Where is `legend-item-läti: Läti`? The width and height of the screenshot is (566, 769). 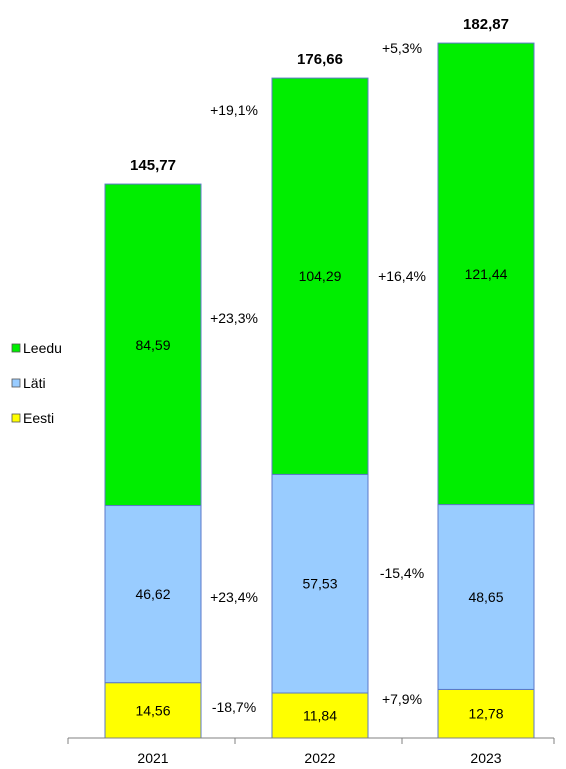 legend-item-läti: Läti is located at coordinates (28, 383).